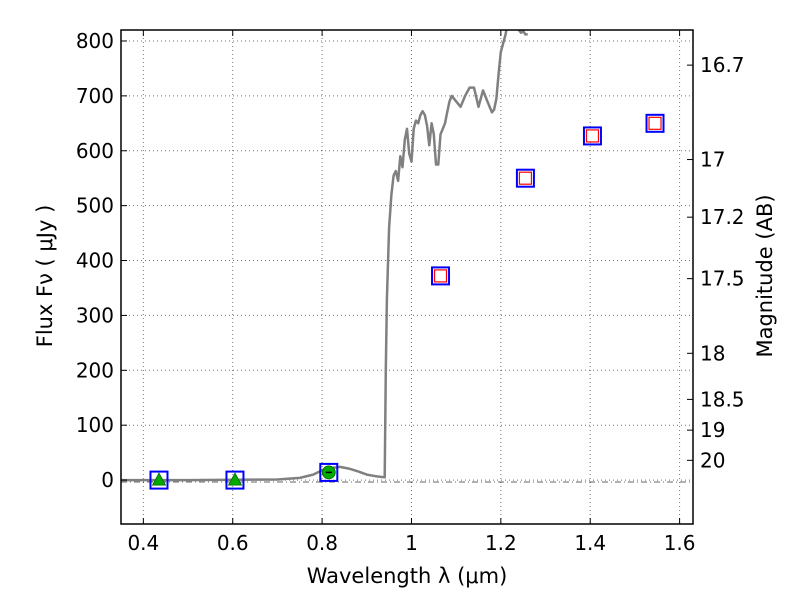 The width and height of the screenshot is (800, 600). I want to click on y-tick-label: 300, so click(95, 315).